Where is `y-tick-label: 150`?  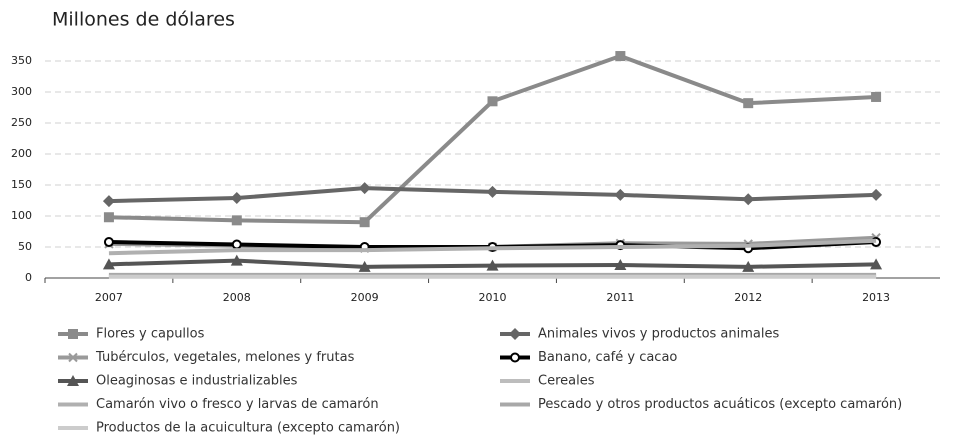
y-tick-label: 150 is located at coordinates (21, 184).